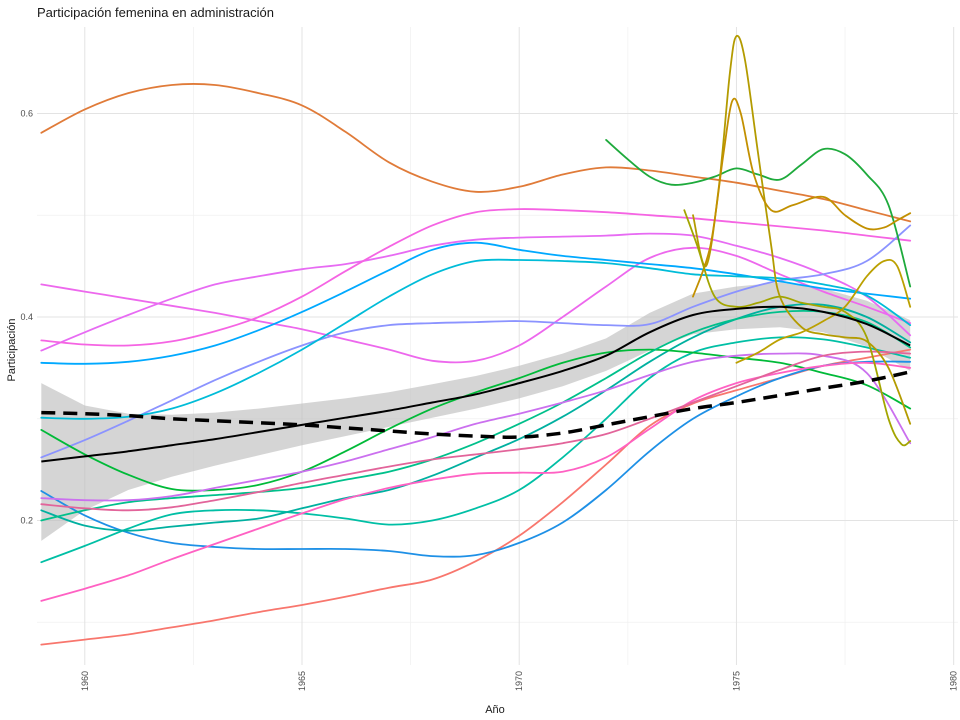  I want to click on x-tick-label: 1975, so click(736, 681).